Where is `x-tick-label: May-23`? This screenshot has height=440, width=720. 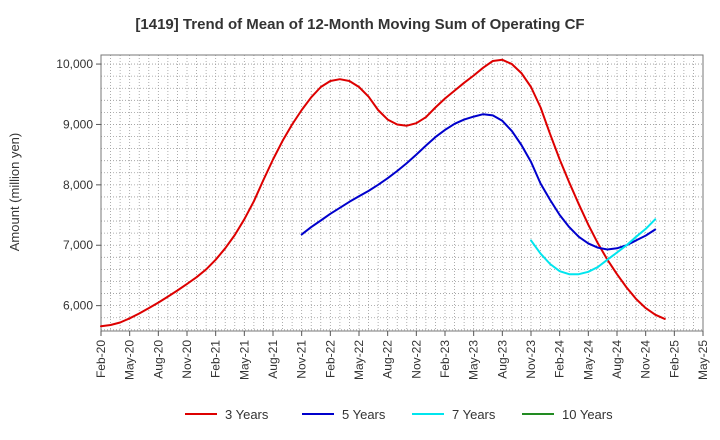 x-tick-label: May-23 is located at coordinates (474, 360).